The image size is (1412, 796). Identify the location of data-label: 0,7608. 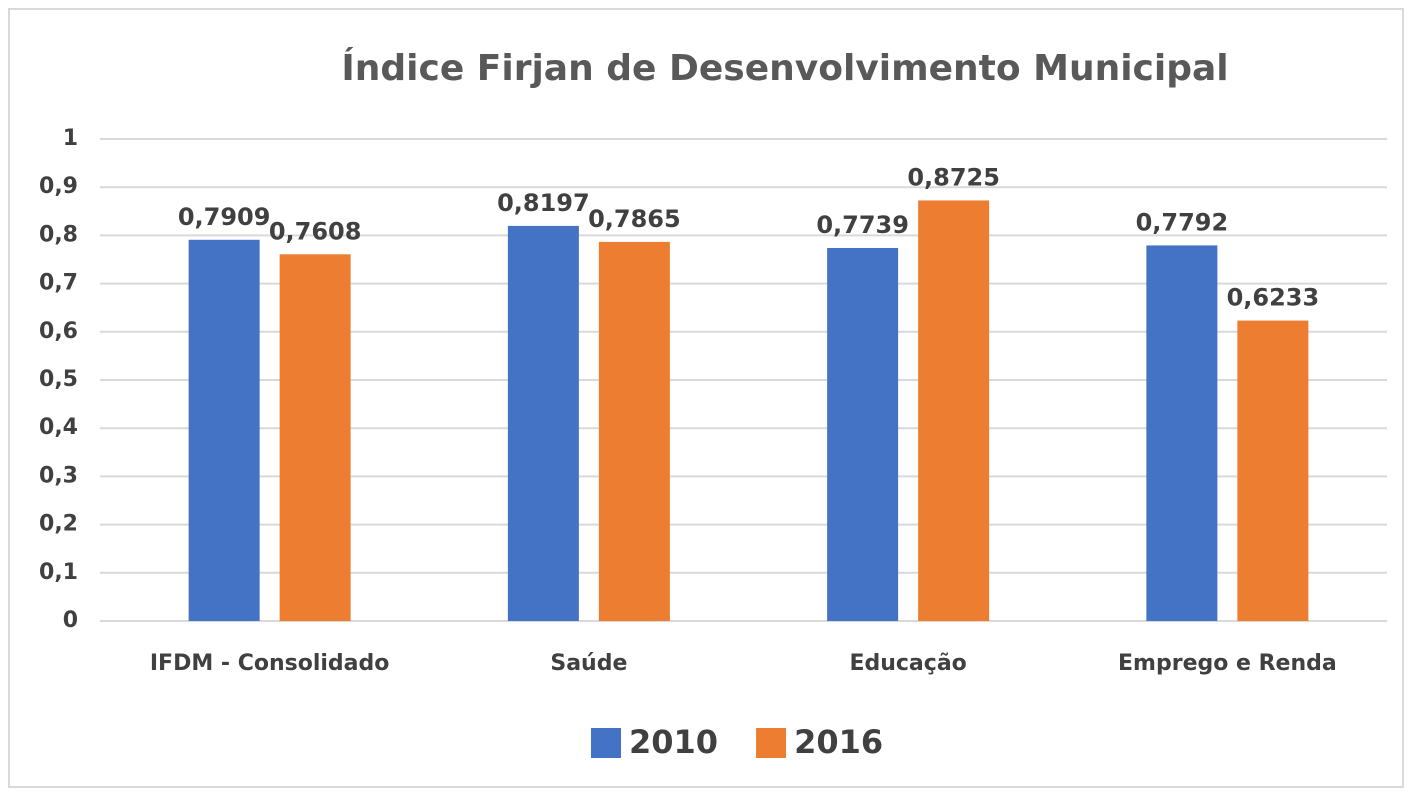
(315, 231).